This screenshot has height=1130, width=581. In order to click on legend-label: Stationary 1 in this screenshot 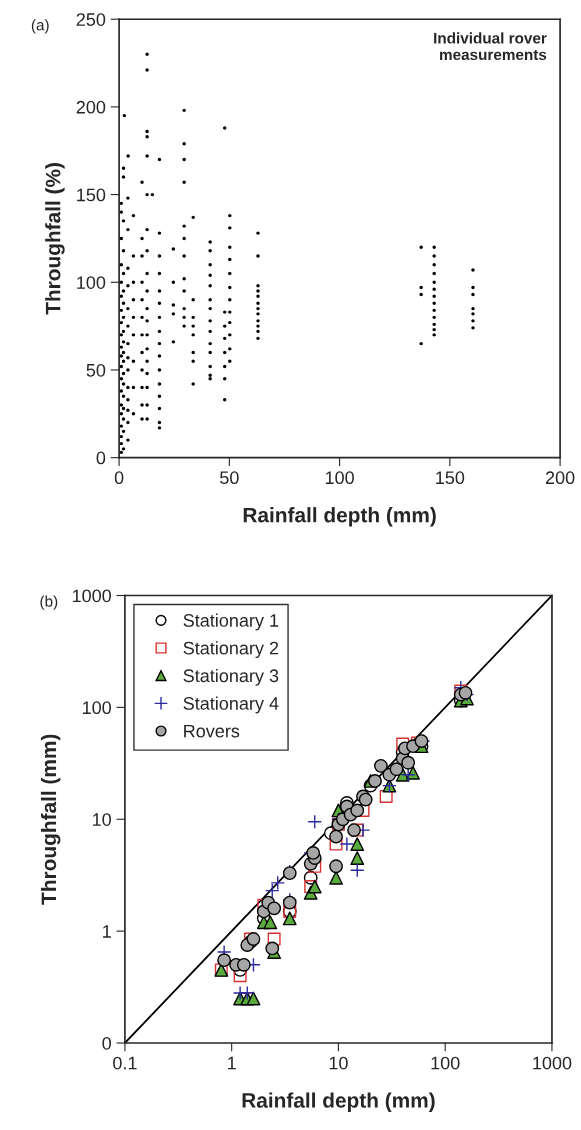, I will do `click(231, 622)`.